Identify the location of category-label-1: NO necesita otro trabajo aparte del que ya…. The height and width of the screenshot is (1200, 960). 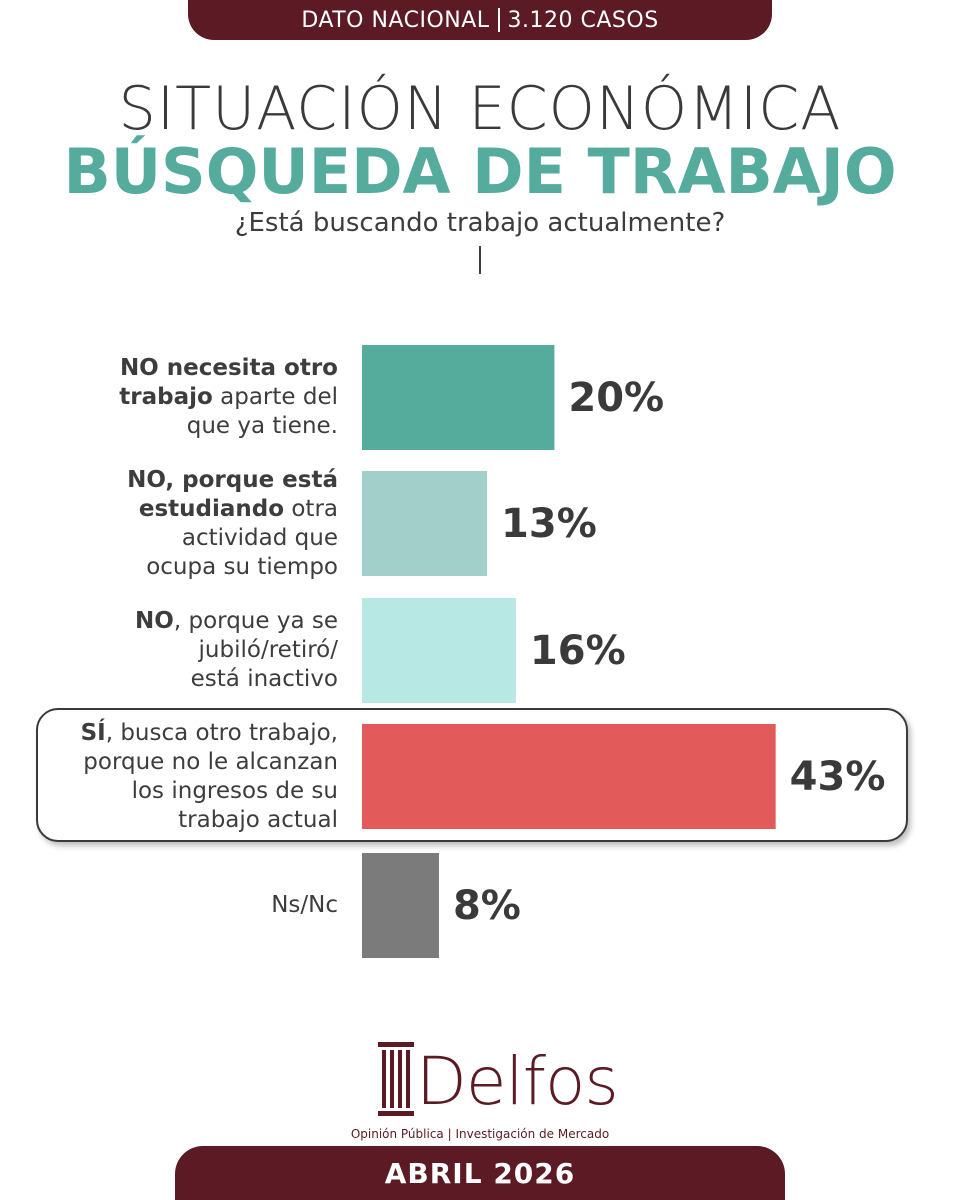
(228, 397).